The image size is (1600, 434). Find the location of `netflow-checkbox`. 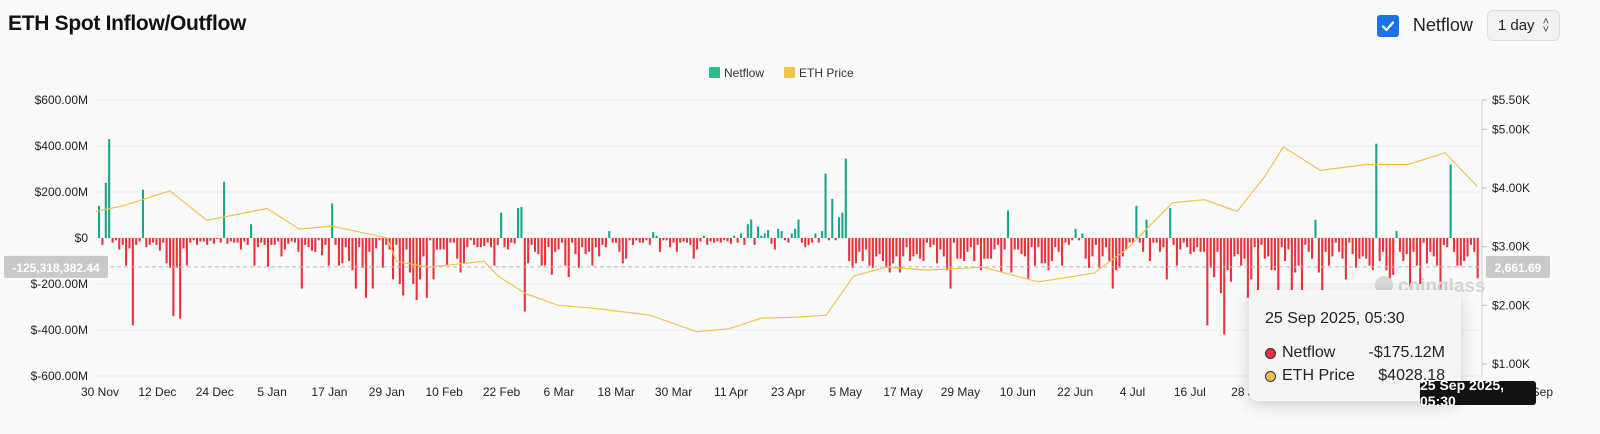

netflow-checkbox is located at coordinates (1387, 25).